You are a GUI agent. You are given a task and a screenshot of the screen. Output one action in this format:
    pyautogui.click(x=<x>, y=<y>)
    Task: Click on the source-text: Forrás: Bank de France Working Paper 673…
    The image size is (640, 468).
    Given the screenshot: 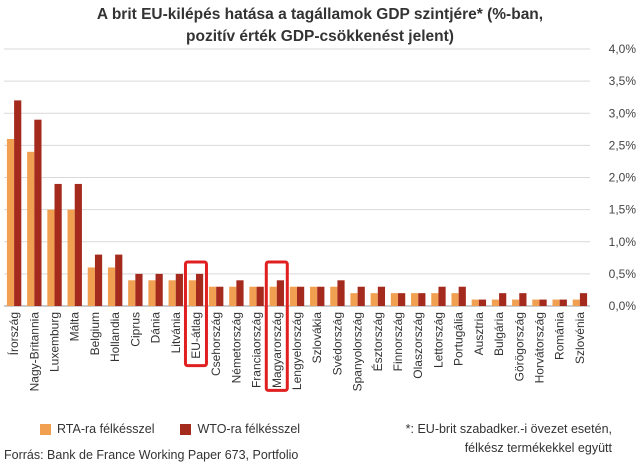 What is the action you would take?
    pyautogui.click(x=151, y=455)
    